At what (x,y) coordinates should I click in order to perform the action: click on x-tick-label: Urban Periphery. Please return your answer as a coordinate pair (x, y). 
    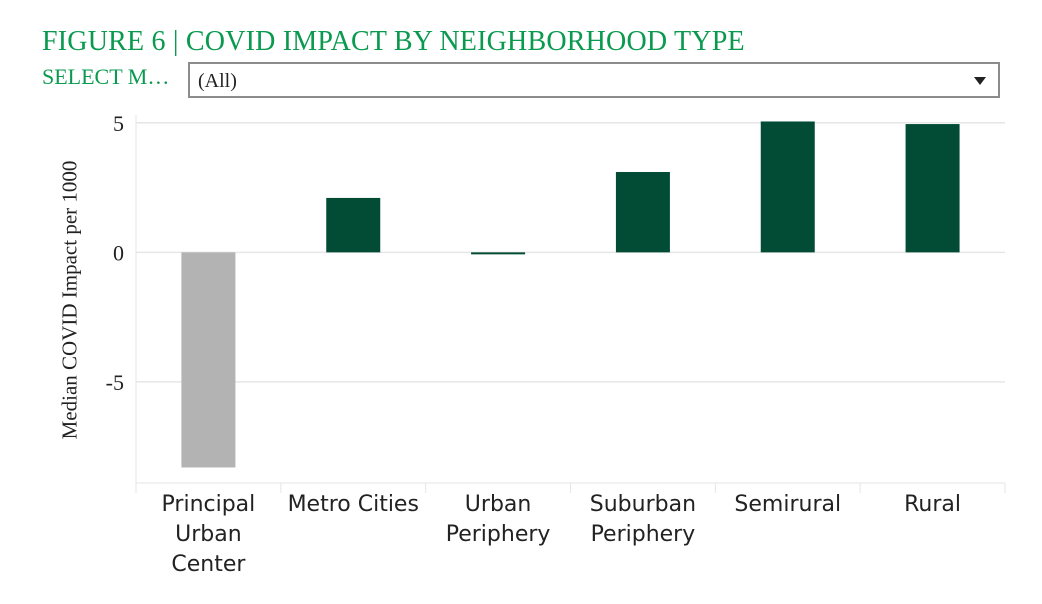
    Looking at the image, I should click on (498, 520).